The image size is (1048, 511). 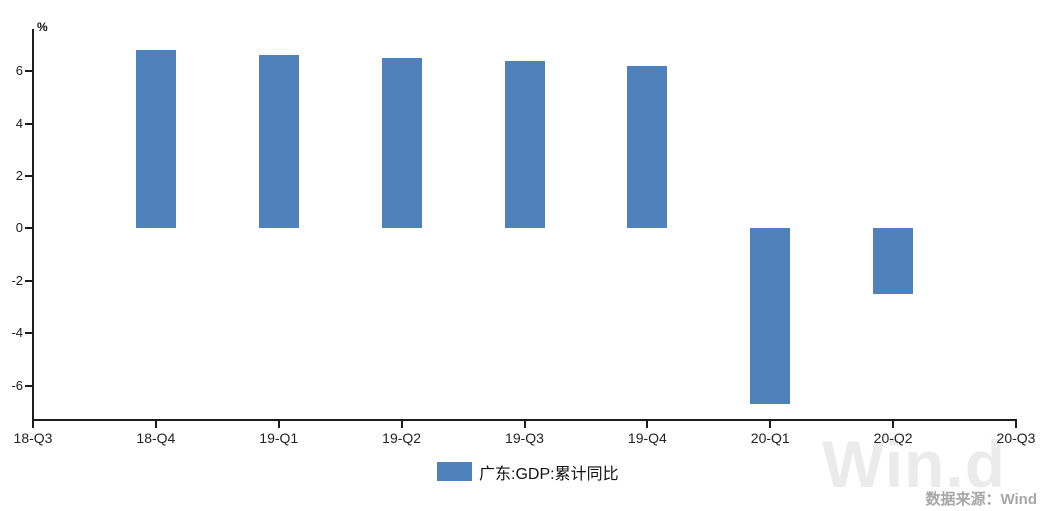 What do you see at coordinates (893, 438) in the screenshot?
I see `x-tick-label: 20-Q2` at bounding box center [893, 438].